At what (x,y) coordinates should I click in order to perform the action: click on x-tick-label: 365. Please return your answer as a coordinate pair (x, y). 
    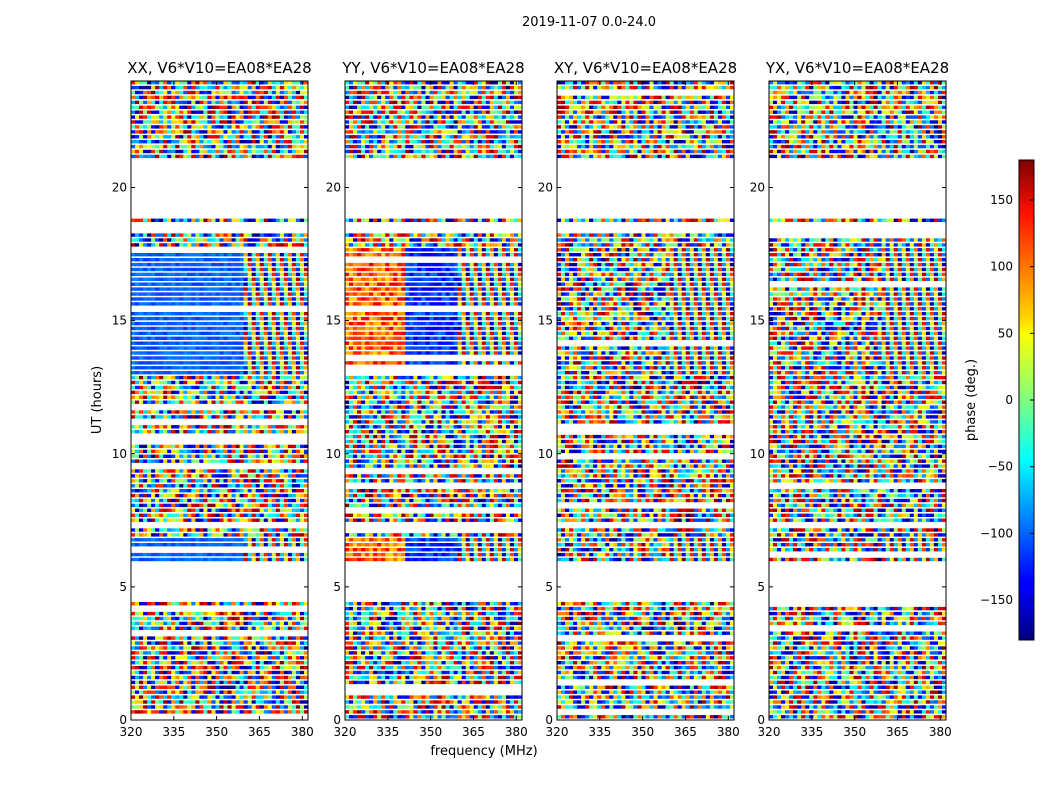
    Looking at the image, I should click on (259, 732).